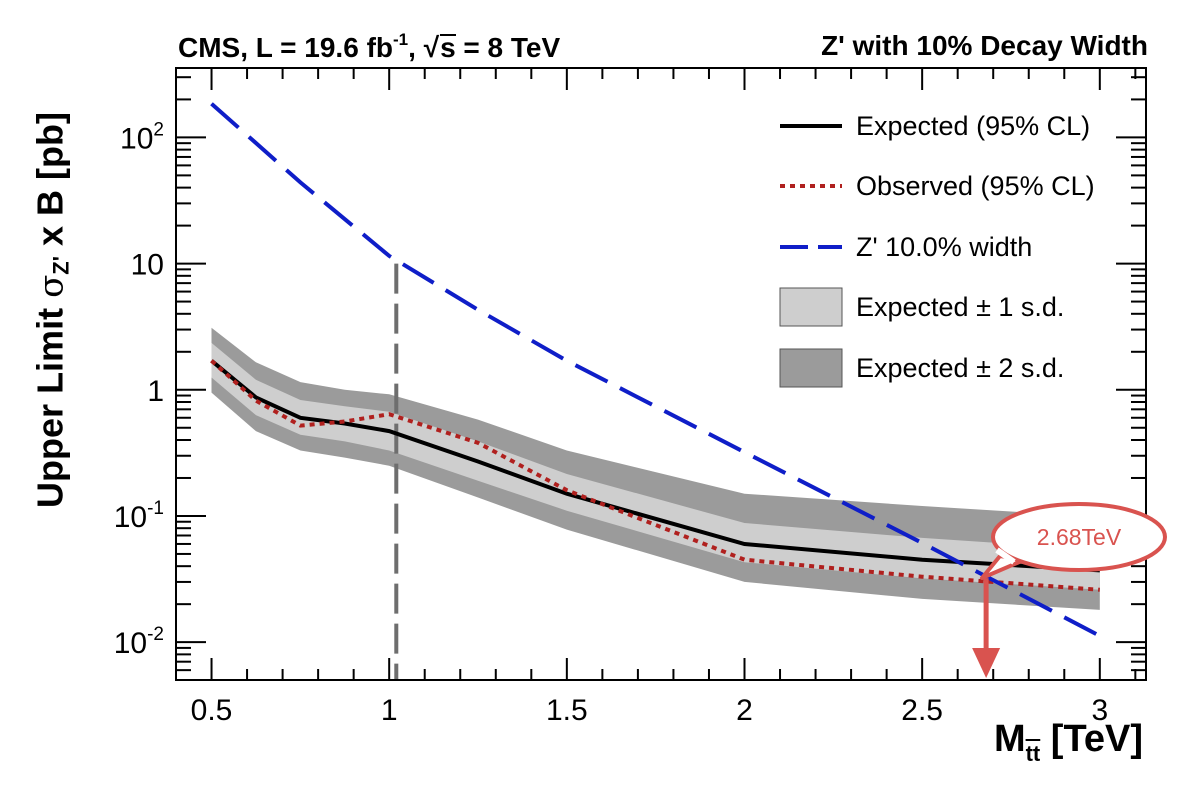  I want to click on x-axis-label-suffix: [TeV], so click(1091, 739).